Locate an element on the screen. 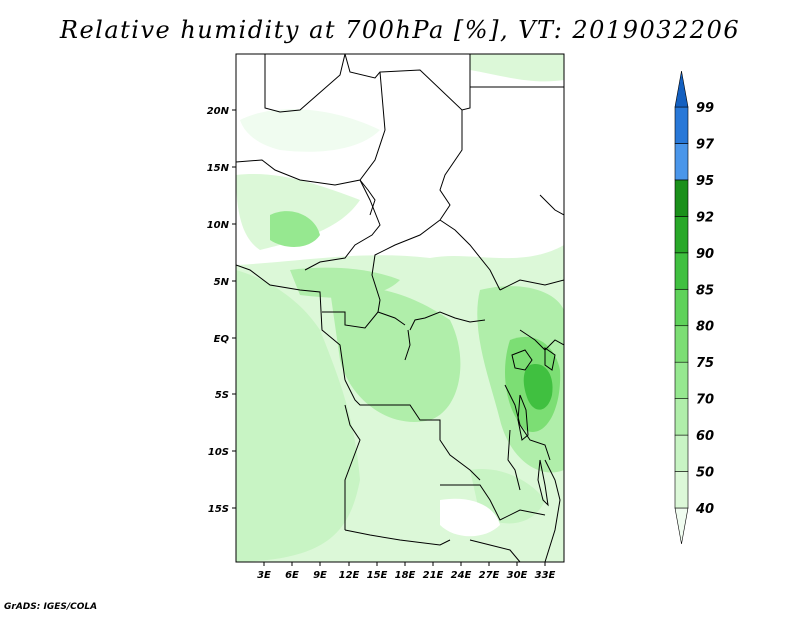 Image resolution: width=800 pixels, height=618 pixels. colorbar-label: 97 is located at coordinates (705, 144).